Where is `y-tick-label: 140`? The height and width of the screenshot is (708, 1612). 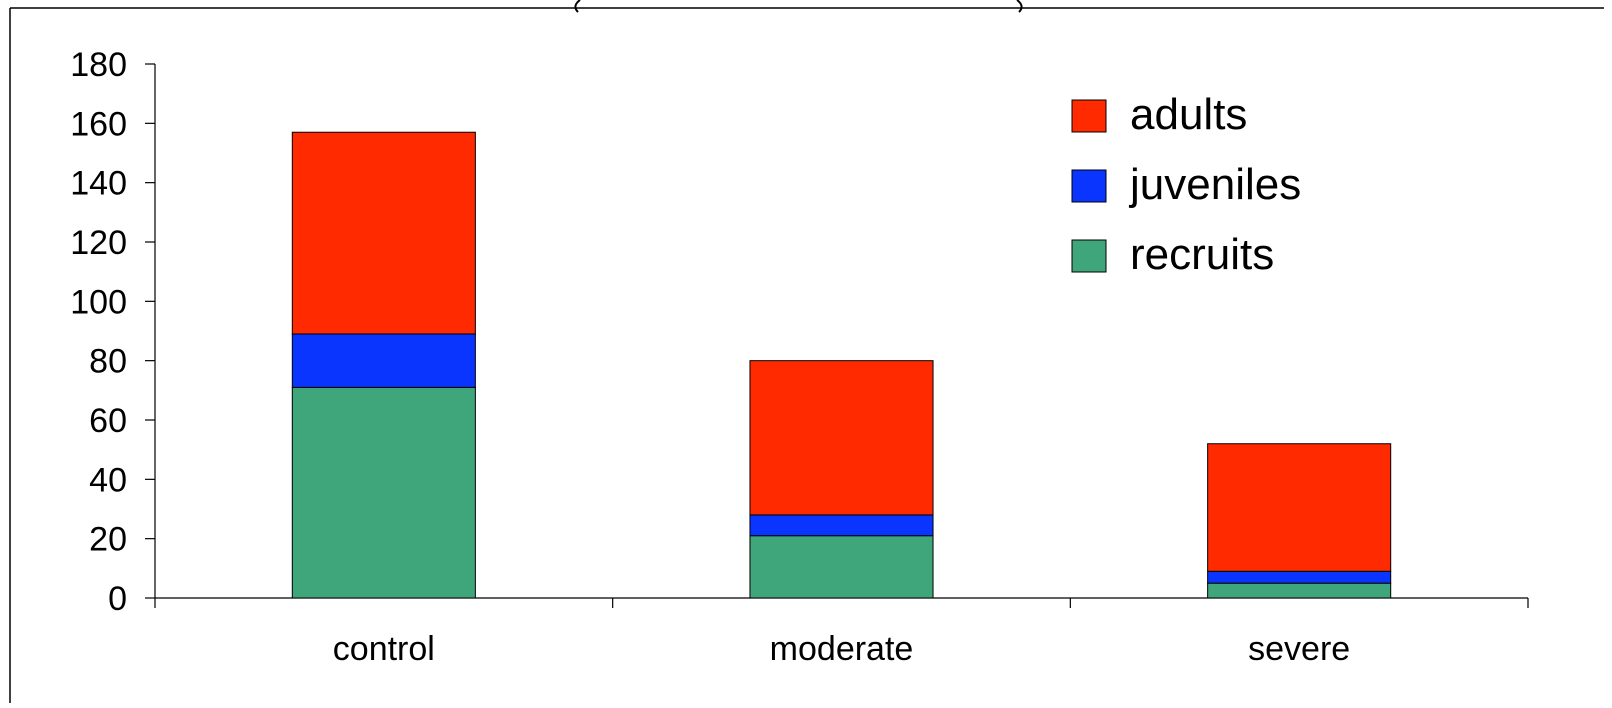
y-tick-label: 140 is located at coordinates (98, 184).